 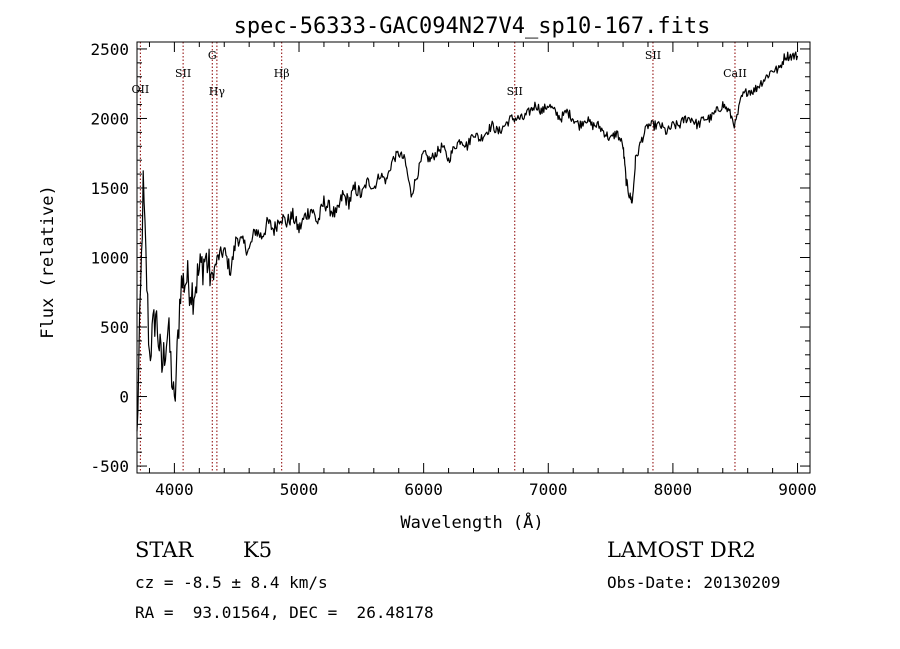 What do you see at coordinates (282, 73) in the screenshot?
I see `spectral-line-label: Hβ` at bounding box center [282, 73].